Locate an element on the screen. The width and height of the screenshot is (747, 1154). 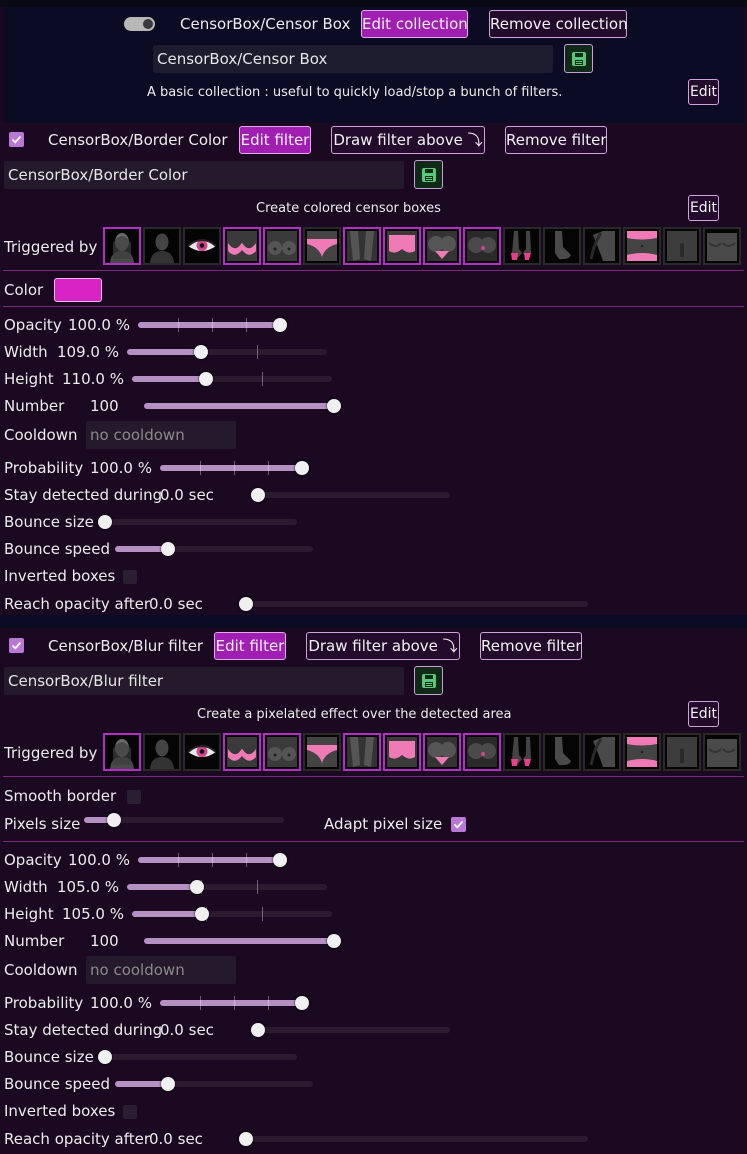
collection-save-button is located at coordinates (578, 58).